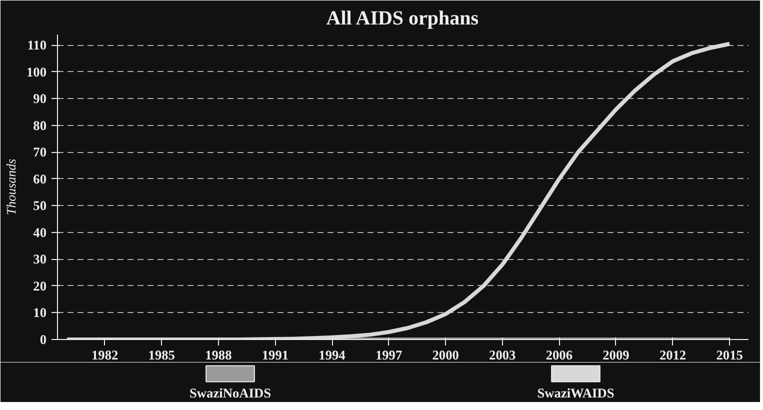  What do you see at coordinates (275, 355) in the screenshot?
I see `x-tick-label: 1991` at bounding box center [275, 355].